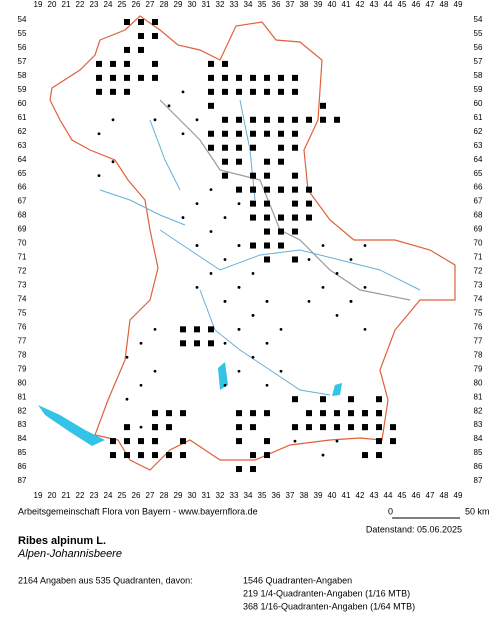 The image size is (500, 625). What do you see at coordinates (122, 4) in the screenshot?
I see `column-label: 25` at bounding box center [122, 4].